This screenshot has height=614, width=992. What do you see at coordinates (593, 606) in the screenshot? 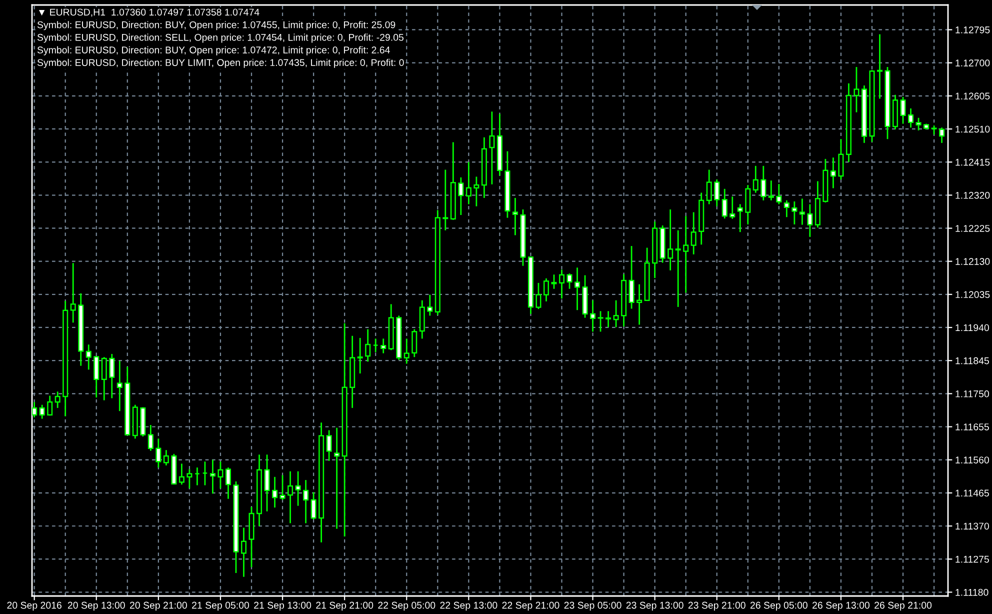
I see `x-tick-label: 23 Sep 05:00` at bounding box center [593, 606].